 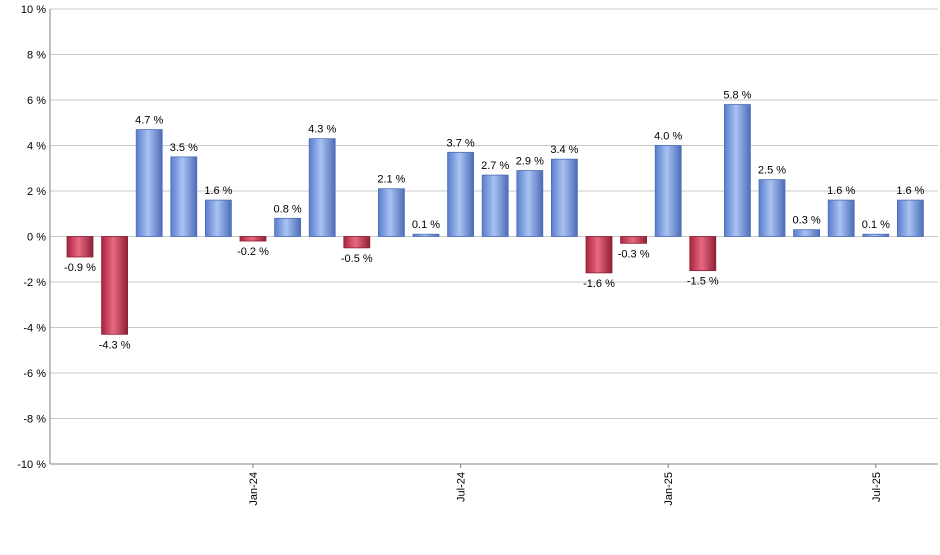 I want to click on bar-value-label: 4.3 %, so click(x=322, y=130).